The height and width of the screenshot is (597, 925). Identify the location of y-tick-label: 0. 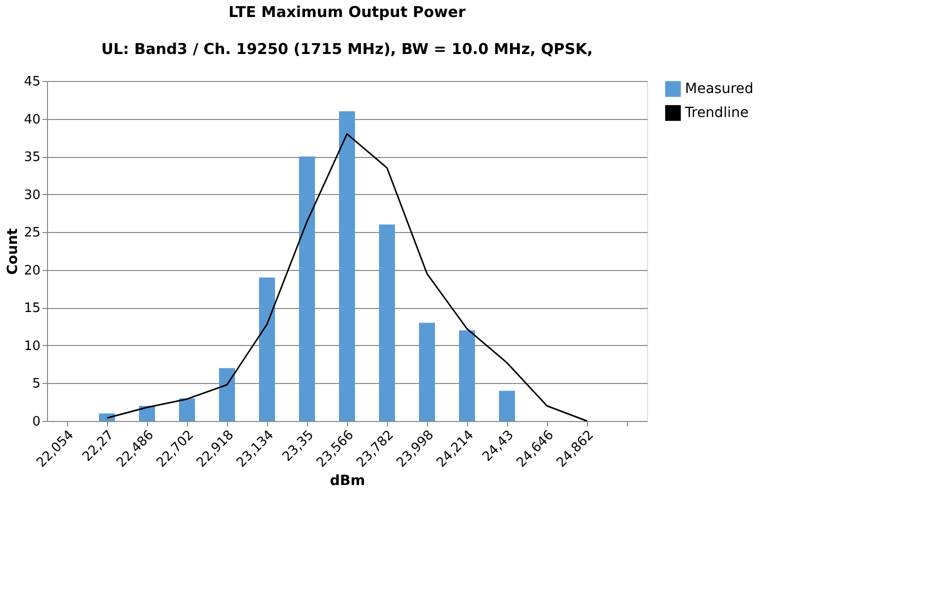
(36, 422).